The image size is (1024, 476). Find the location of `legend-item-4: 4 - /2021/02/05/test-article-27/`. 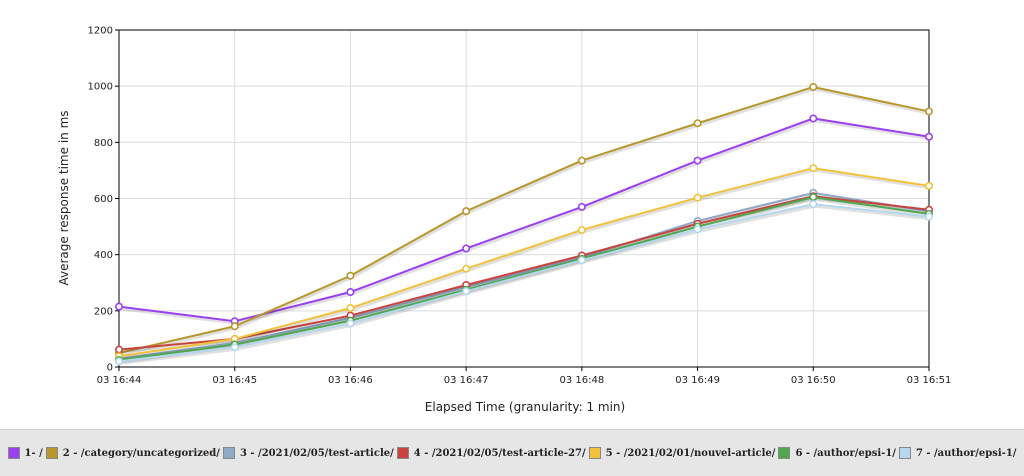

legend-item-4: 4 - /2021/02/05/test-article-27/ is located at coordinates (491, 453).